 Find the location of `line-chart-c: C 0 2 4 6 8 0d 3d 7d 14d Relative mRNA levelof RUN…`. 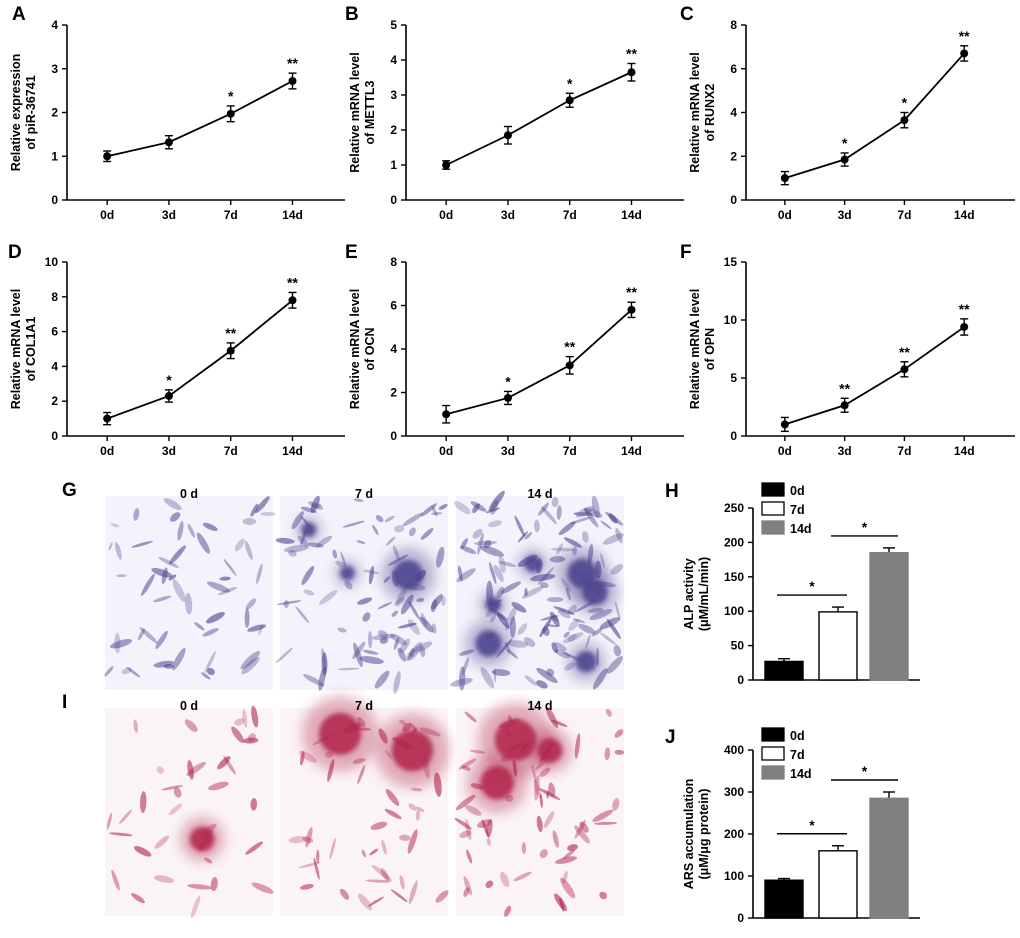

line-chart-c: C 0 2 4 6 8 0d 3d 7d 14d Relative mRNA levelof RUN… is located at coordinates (847, 113).